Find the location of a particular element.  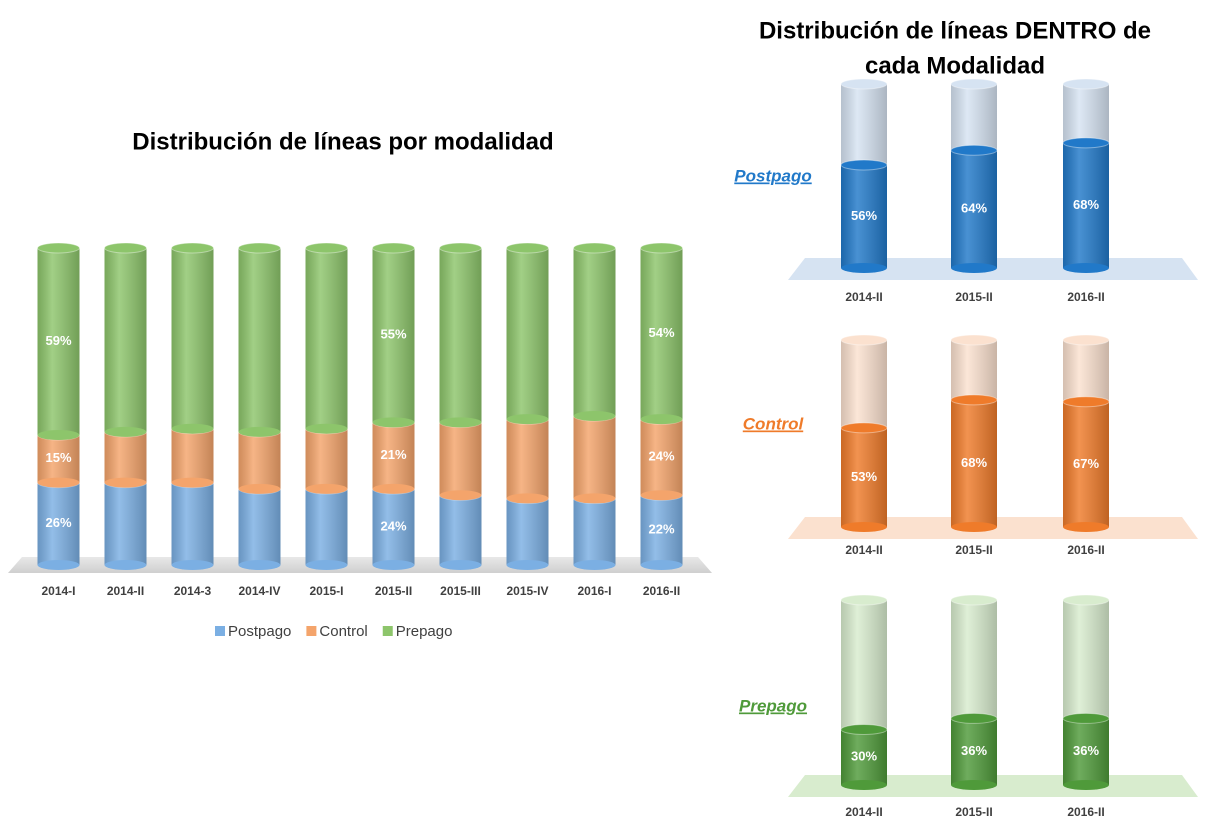

data-label: 55% is located at coordinates (393, 334).